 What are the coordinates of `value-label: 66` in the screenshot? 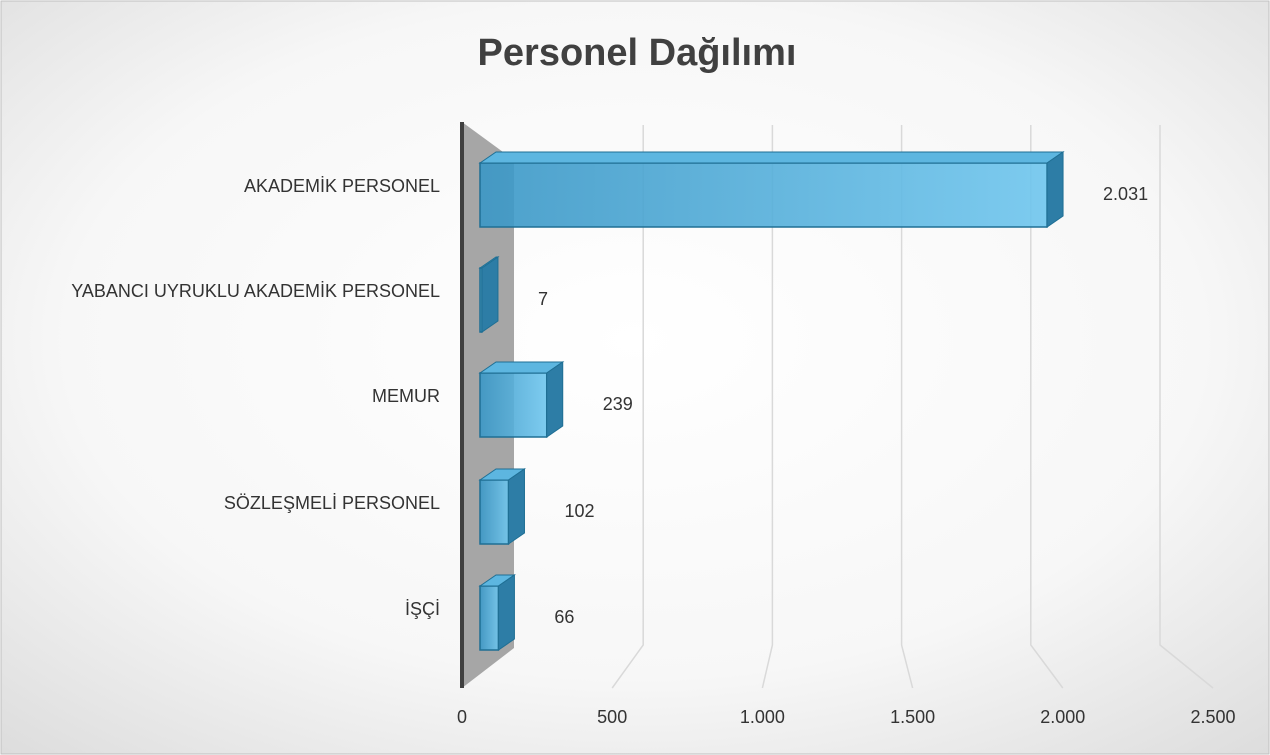 It's located at (564, 617).